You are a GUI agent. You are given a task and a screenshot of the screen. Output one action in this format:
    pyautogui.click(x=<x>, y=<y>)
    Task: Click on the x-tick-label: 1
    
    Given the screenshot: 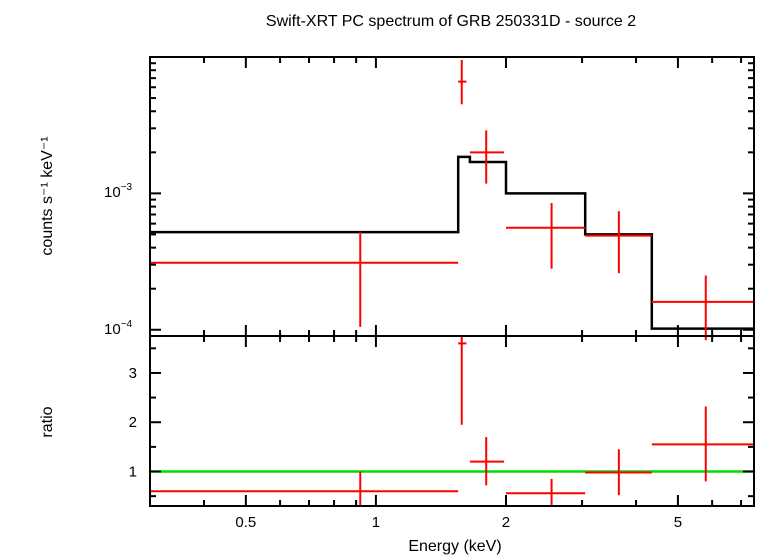 What is the action you would take?
    pyautogui.click(x=376, y=522)
    